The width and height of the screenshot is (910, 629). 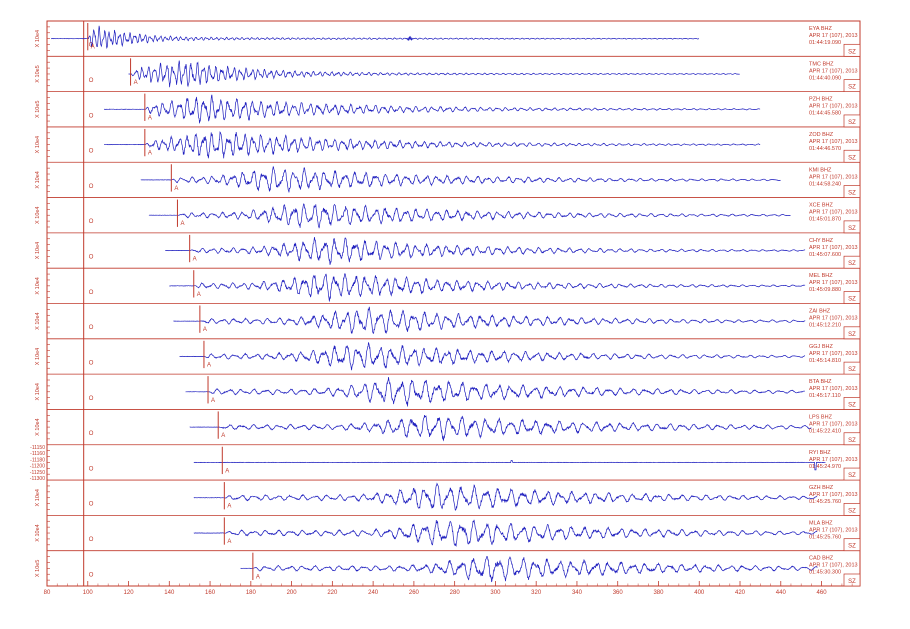 What do you see at coordinates (820, 29) in the screenshot?
I see `station-name: EYA BHZ` at bounding box center [820, 29].